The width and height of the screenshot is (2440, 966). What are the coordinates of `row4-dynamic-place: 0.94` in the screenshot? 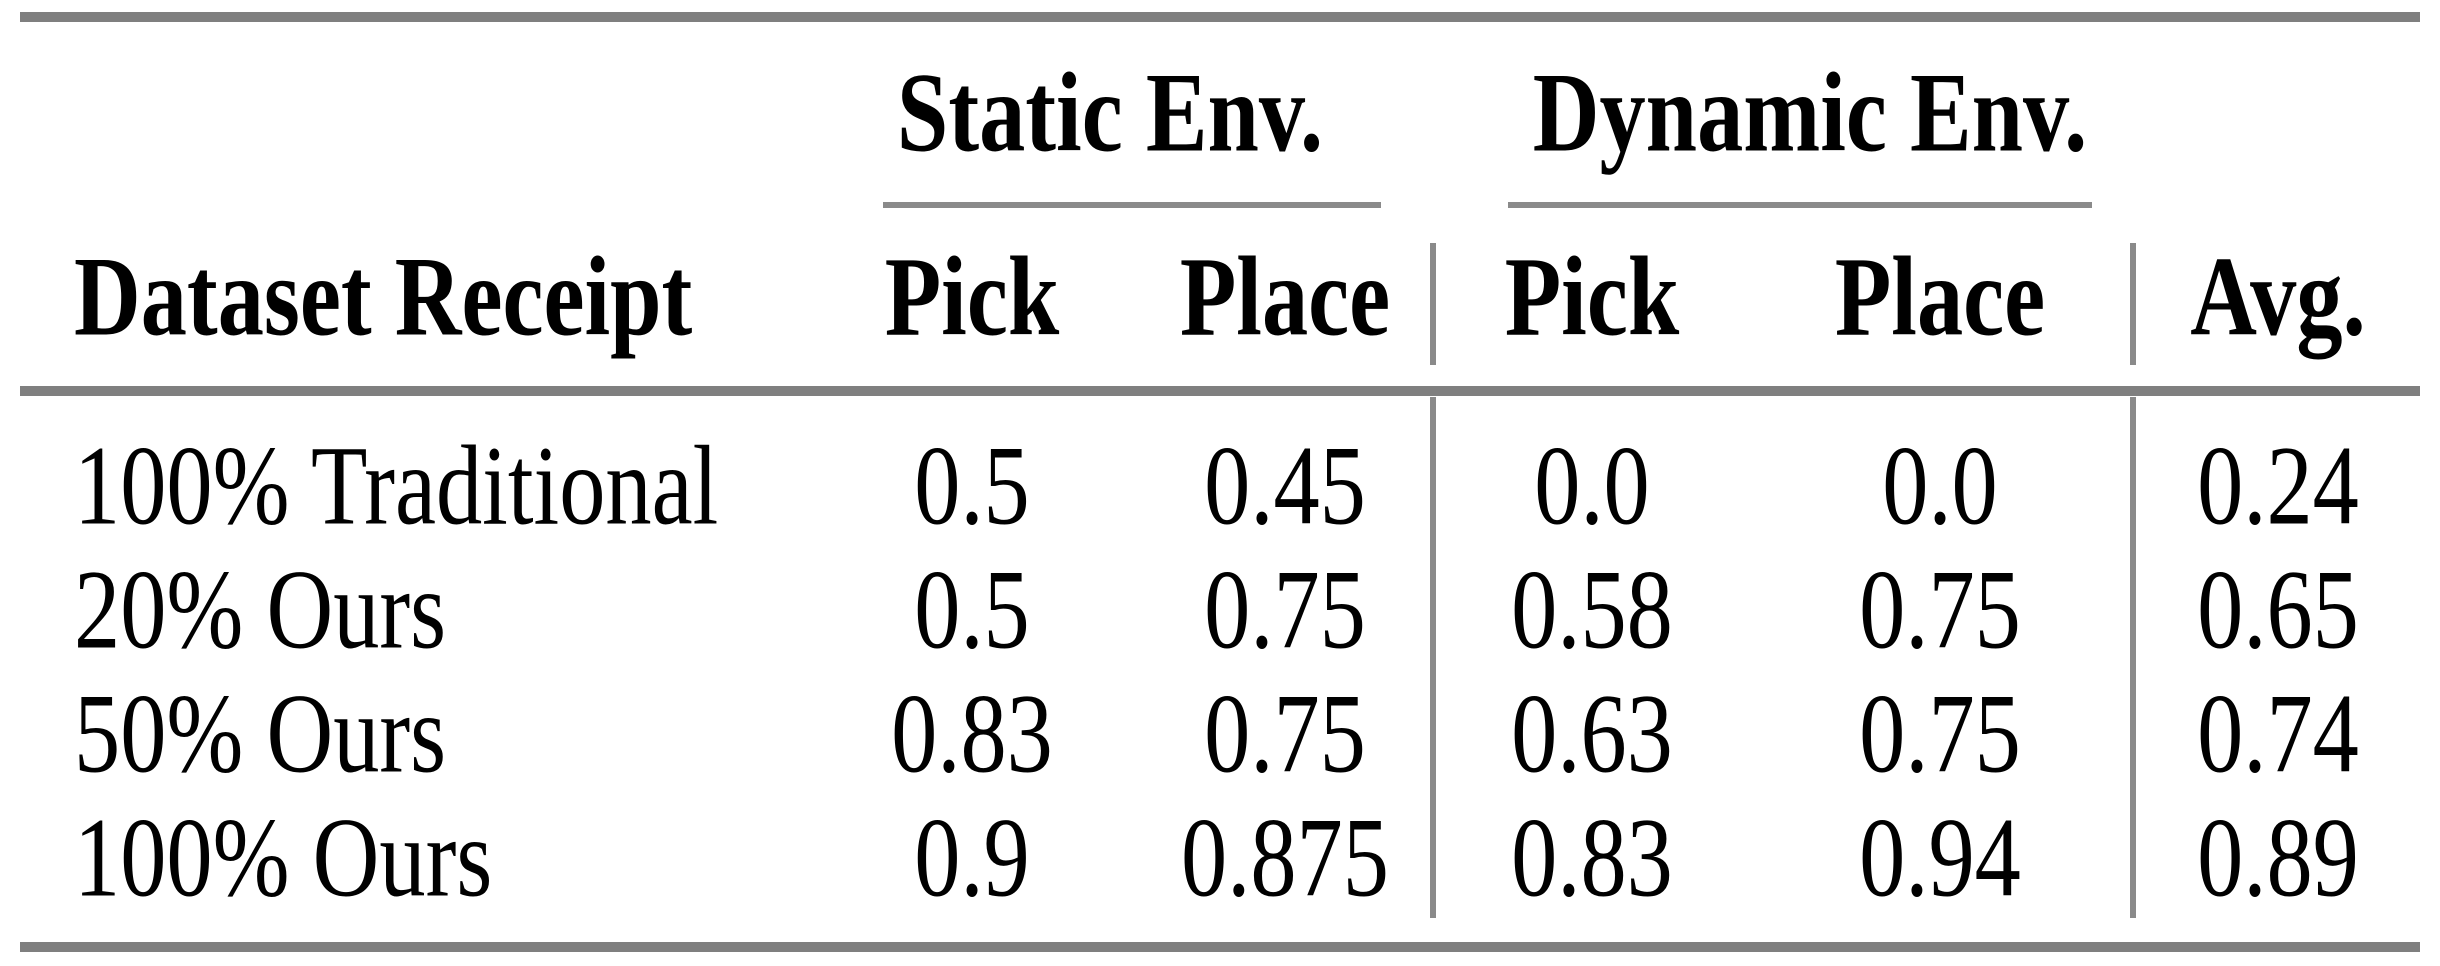 It's located at (1940, 857).